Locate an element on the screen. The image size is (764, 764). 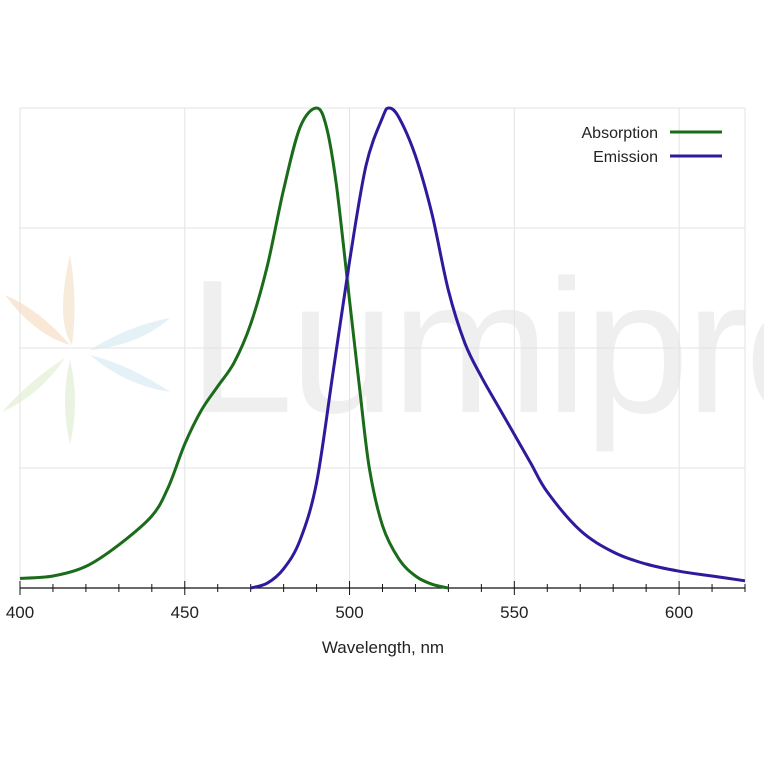
x-tick-label: 550 is located at coordinates (514, 612).